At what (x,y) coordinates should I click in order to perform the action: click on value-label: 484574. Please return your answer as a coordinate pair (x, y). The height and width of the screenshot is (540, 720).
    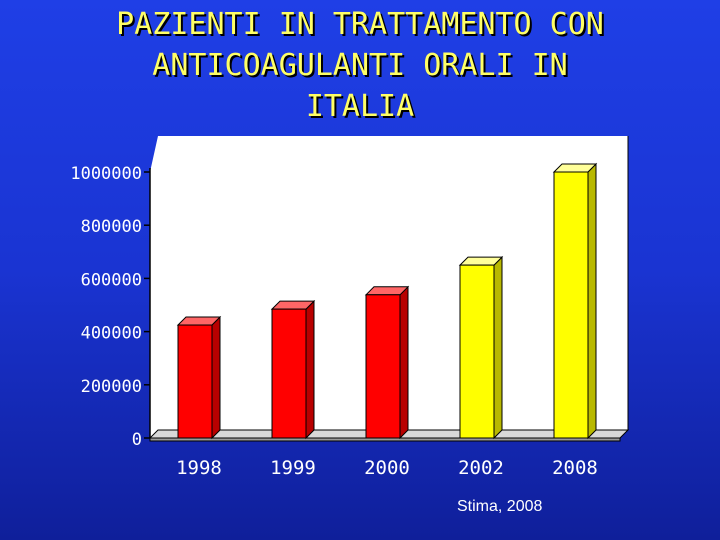
    Looking at the image, I should click on (289, 289).